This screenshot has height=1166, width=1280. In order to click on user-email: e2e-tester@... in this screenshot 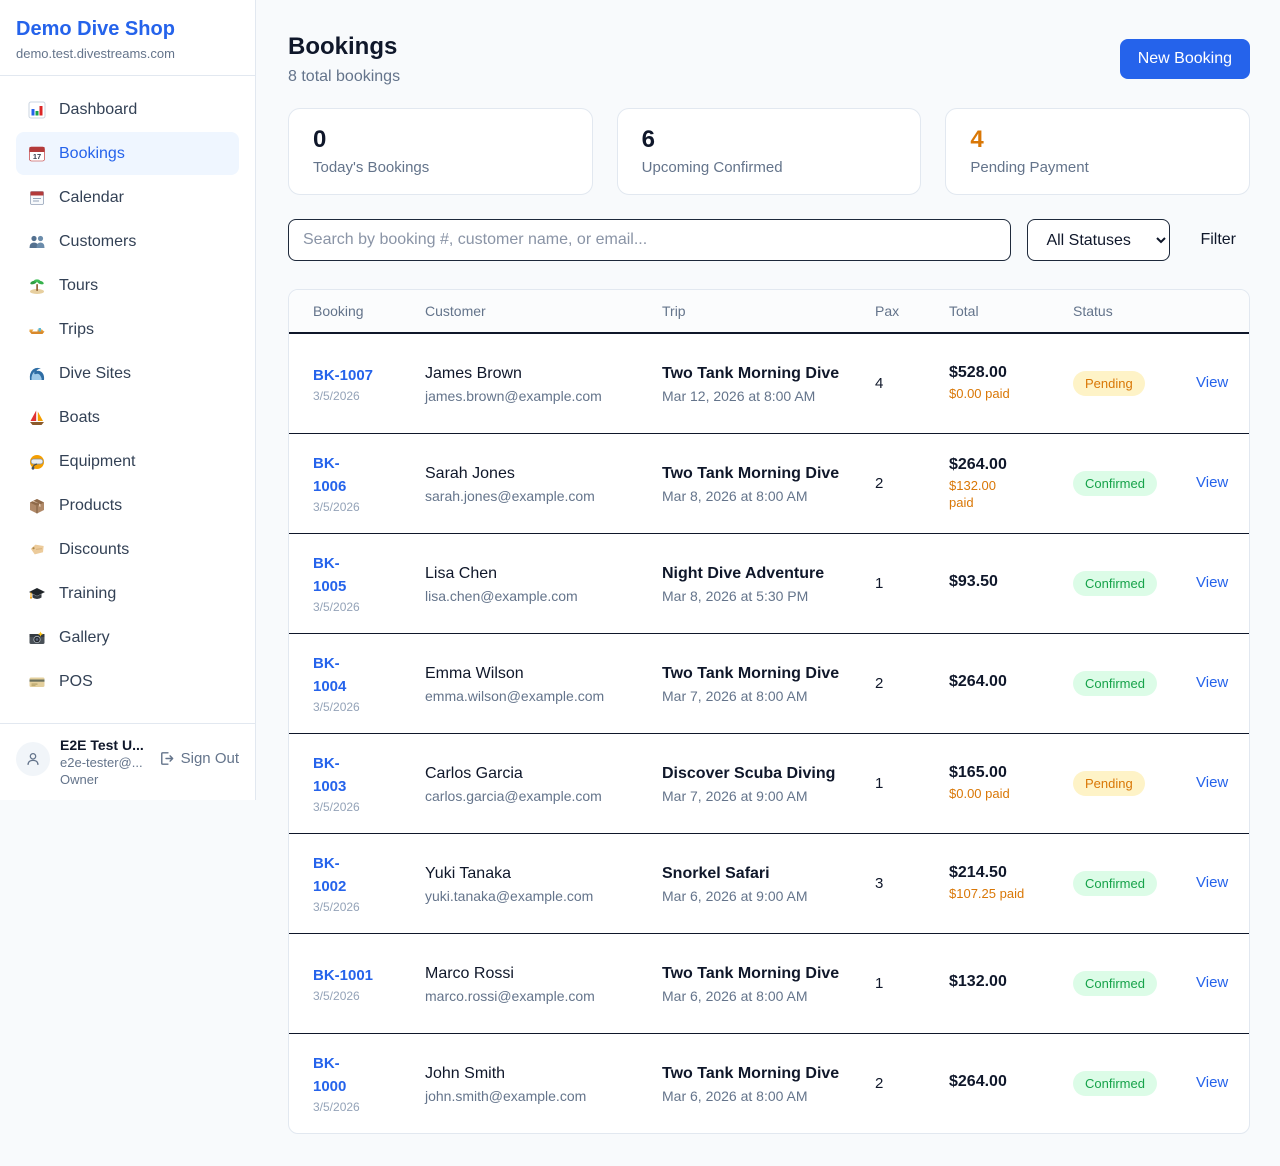, I will do `click(101, 762)`.